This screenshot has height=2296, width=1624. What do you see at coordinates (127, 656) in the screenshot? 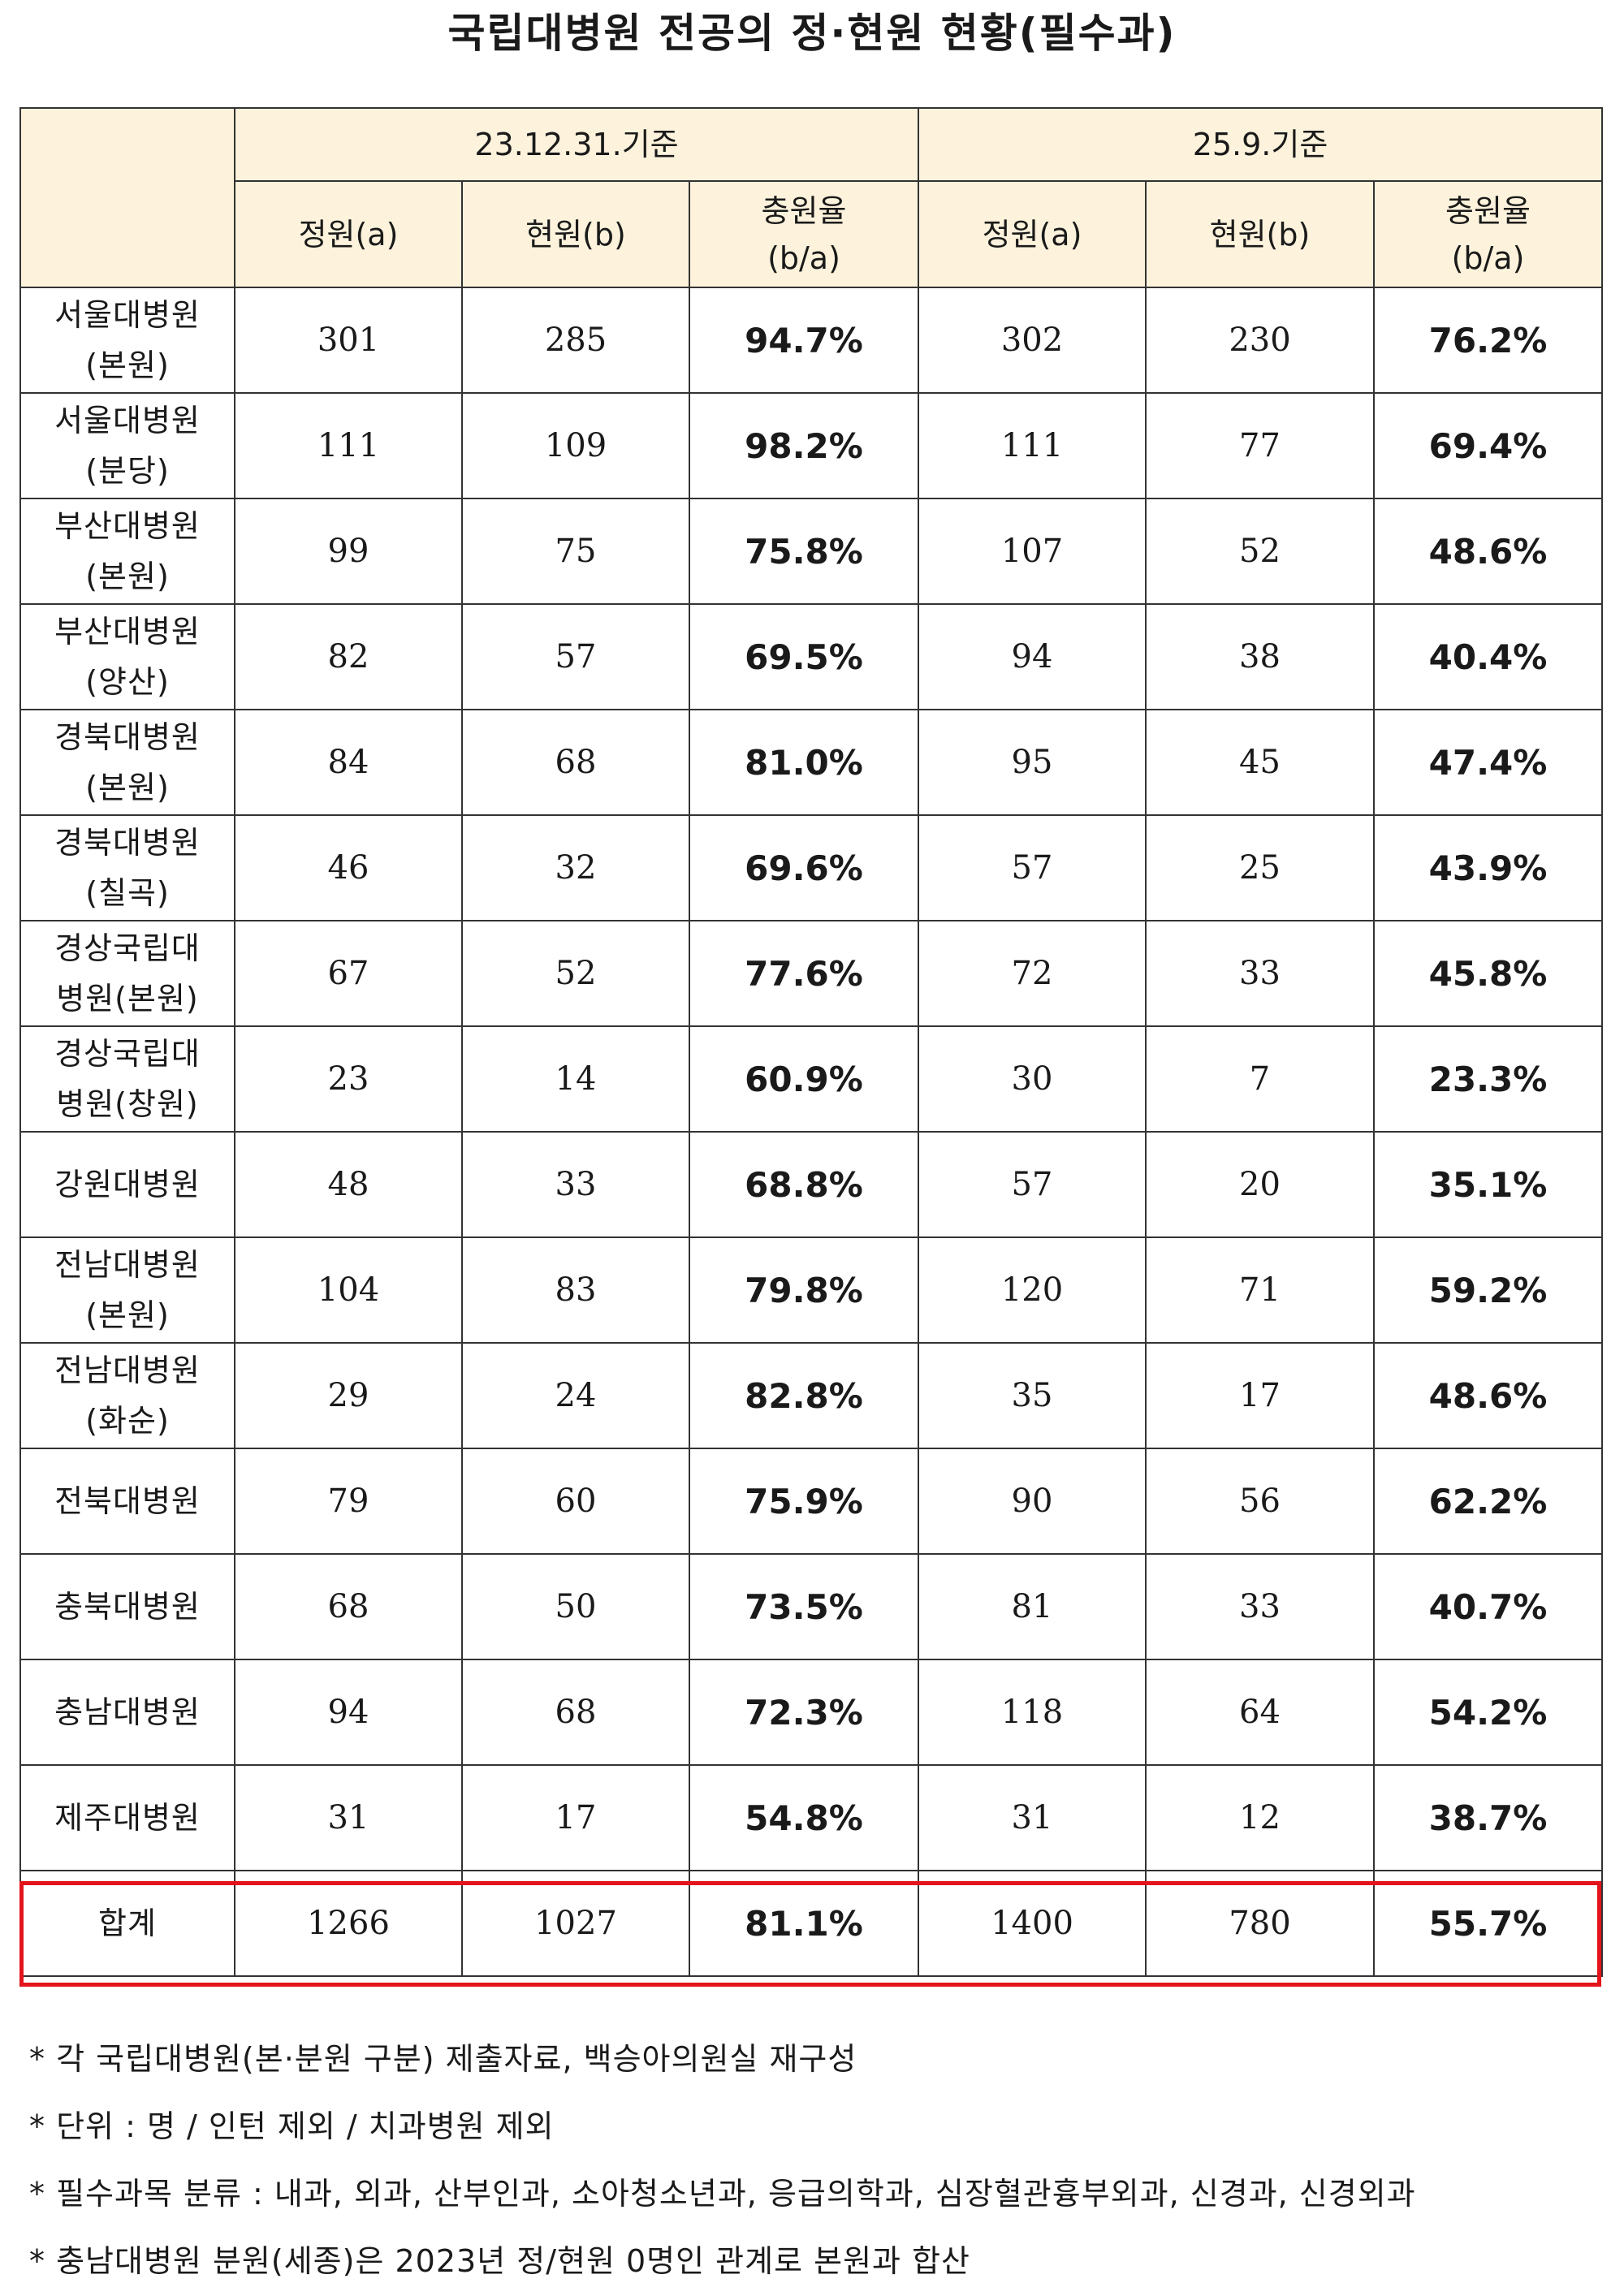
I see `hospital-name-cell: 부산대병원 (양산)` at bounding box center [127, 656].